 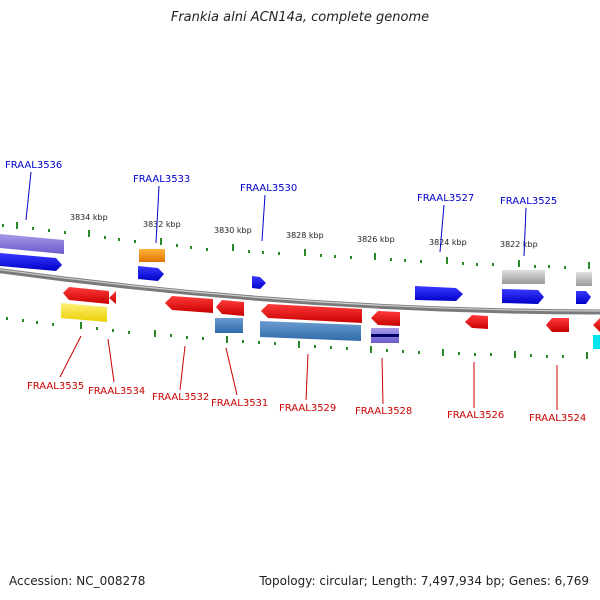 What do you see at coordinates (383, 411) in the screenshot?
I see `gene-label: FRAAL3528` at bounding box center [383, 411].